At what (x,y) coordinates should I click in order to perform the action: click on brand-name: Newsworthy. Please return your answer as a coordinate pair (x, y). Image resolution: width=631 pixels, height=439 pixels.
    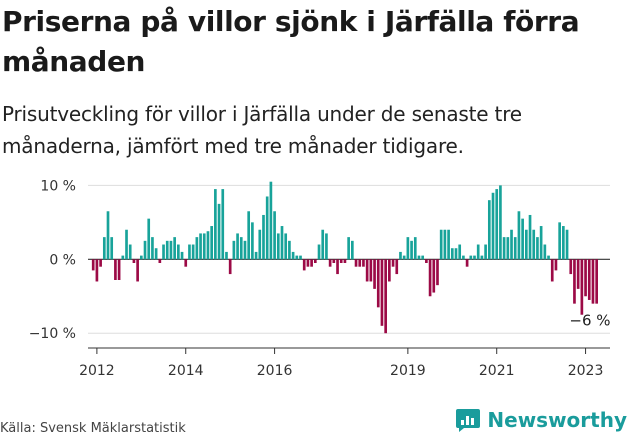
    Looking at the image, I should click on (557, 420).